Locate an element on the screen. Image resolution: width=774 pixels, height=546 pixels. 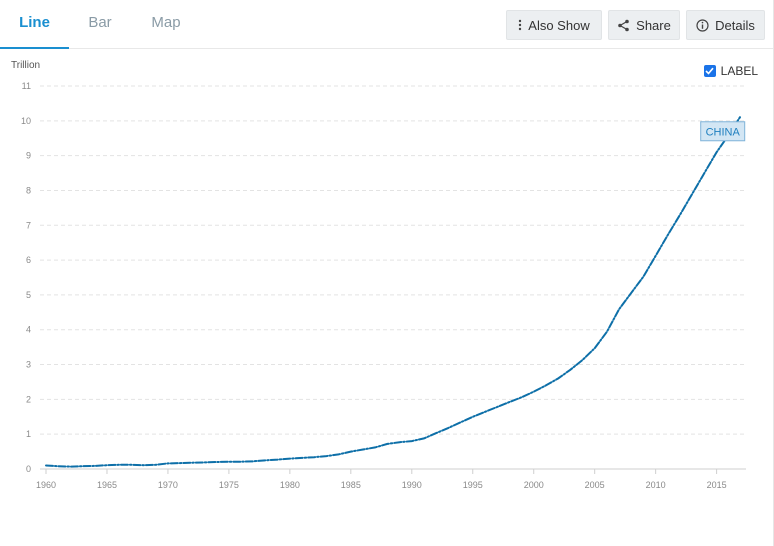
y-tick-label-4: 4 is located at coordinates (28, 330).